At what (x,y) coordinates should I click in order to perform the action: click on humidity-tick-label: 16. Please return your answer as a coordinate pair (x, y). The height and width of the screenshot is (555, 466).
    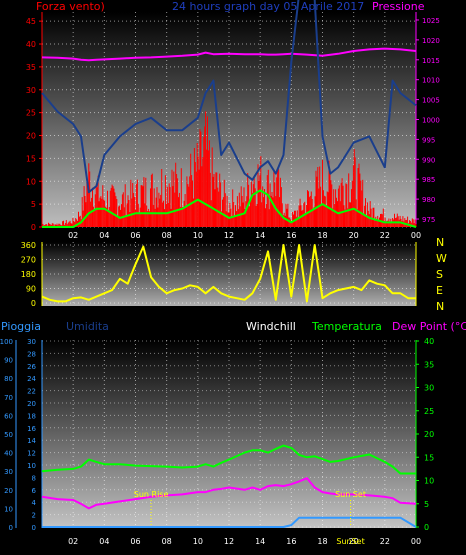
    Looking at the image, I should click on (31, 429).